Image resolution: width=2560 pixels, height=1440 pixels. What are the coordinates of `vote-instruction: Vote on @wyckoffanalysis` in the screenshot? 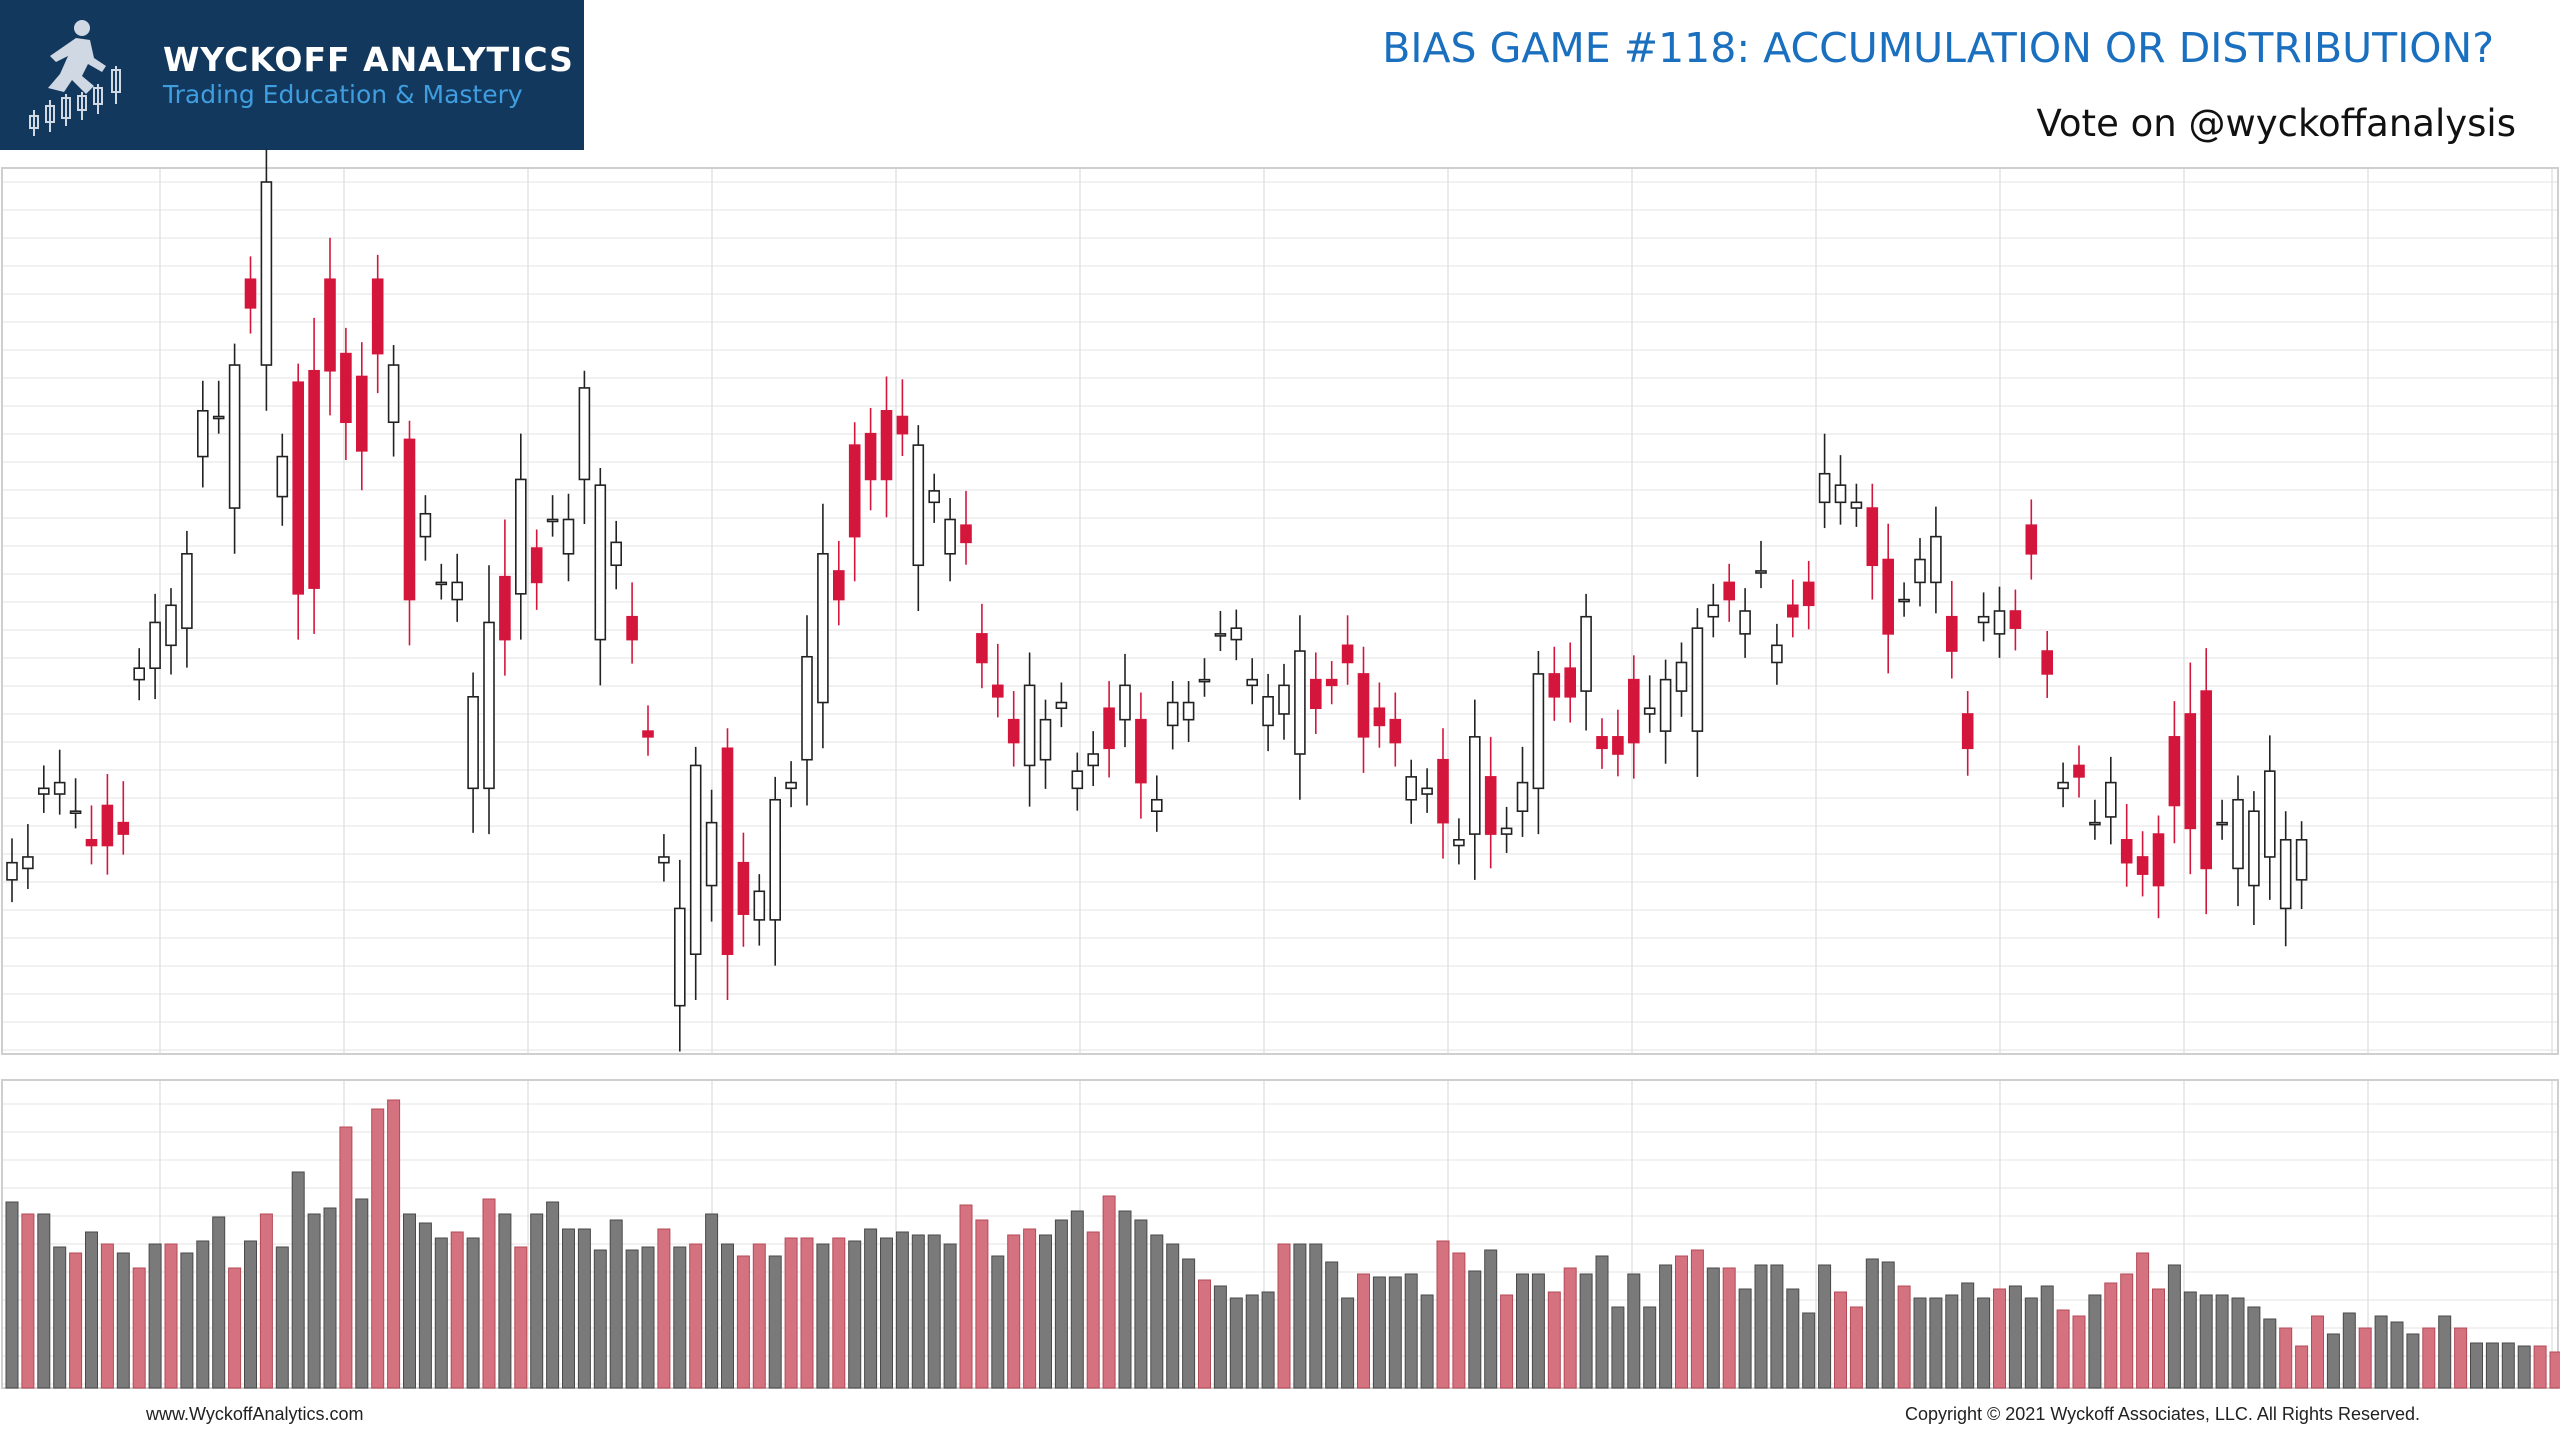 It's located at (2276, 123).